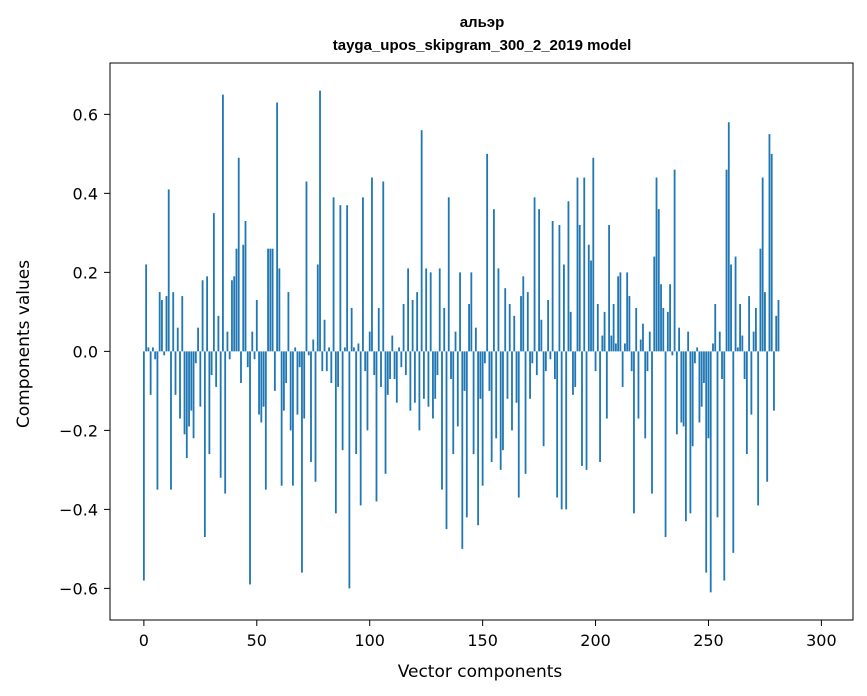  I want to click on x-axis: 0 50 100 150 200 250 300, so click(488, 635).